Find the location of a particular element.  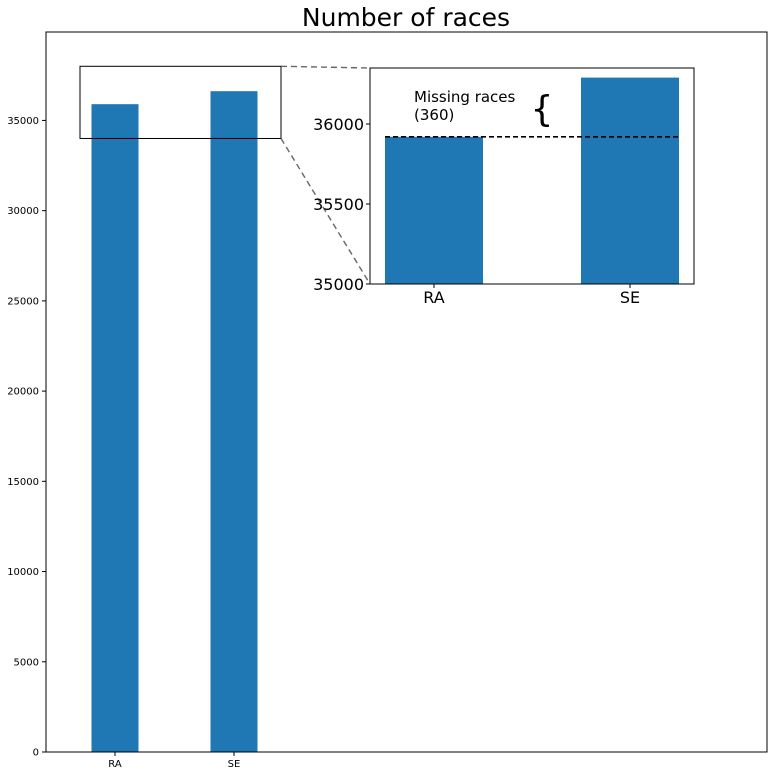

inset-x-tick-label: RA is located at coordinates (433, 297).